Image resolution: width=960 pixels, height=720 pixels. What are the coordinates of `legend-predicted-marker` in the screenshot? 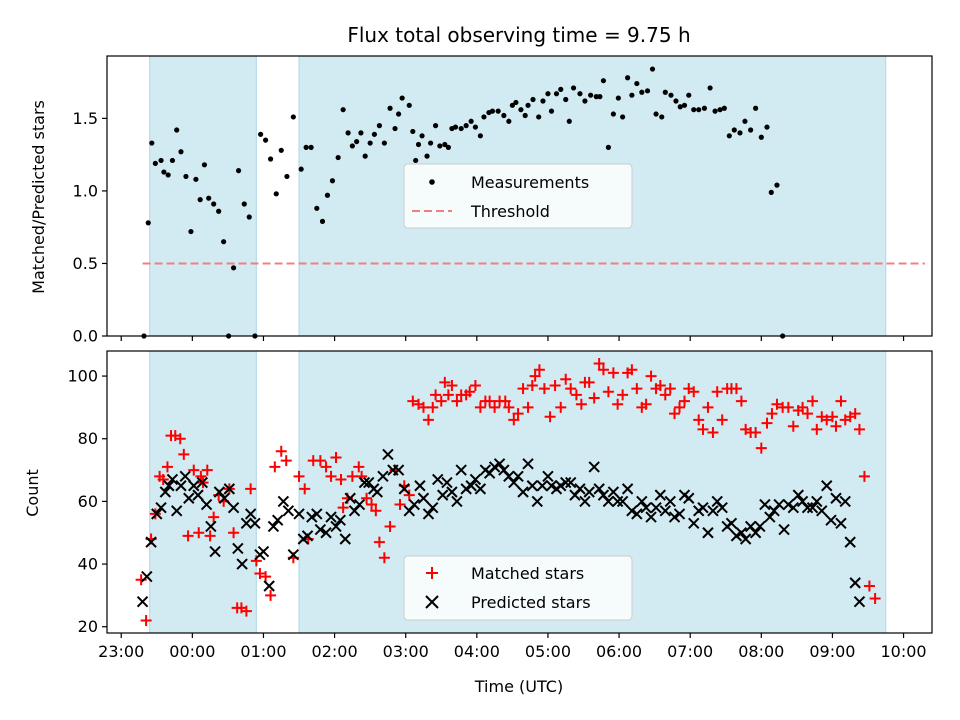 It's located at (432, 602).